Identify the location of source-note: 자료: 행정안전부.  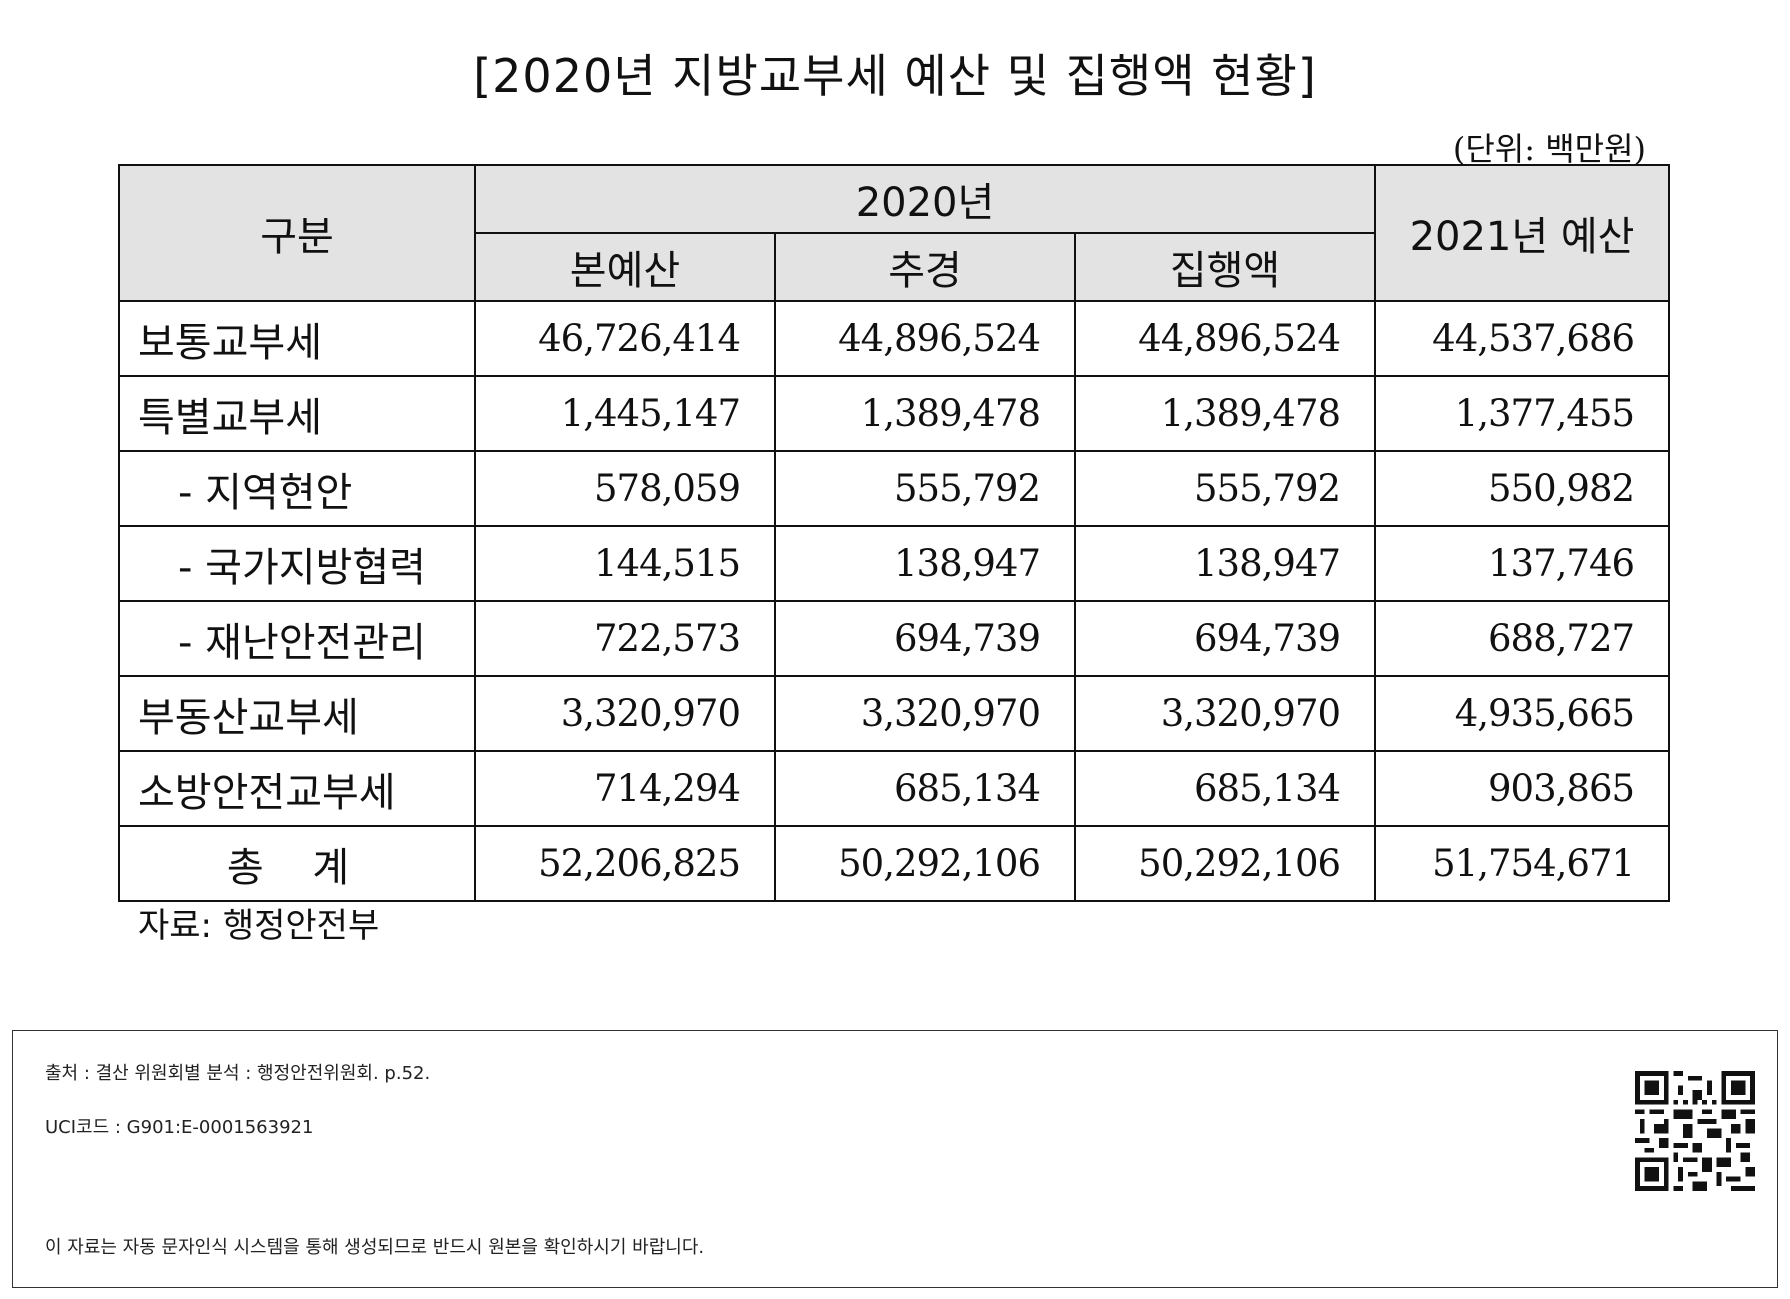
(259, 926).